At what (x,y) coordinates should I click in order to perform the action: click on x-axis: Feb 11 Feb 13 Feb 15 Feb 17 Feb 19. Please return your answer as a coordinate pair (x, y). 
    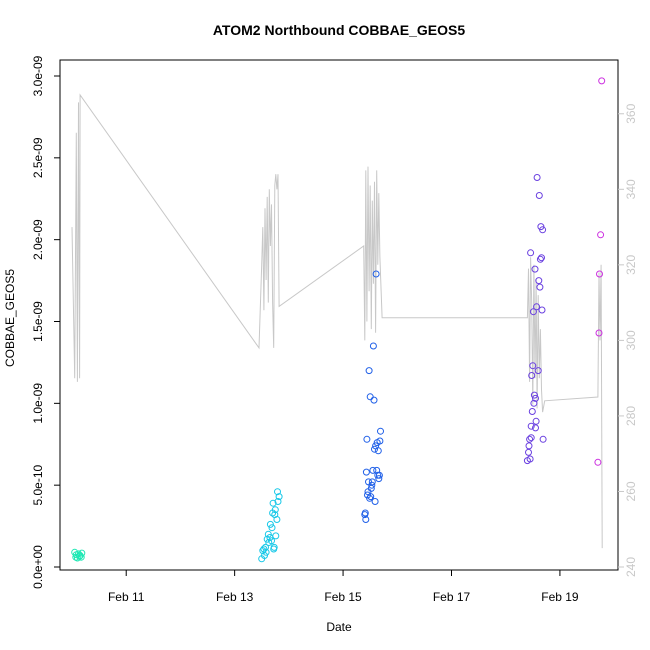
    Looking at the image, I should click on (343, 587).